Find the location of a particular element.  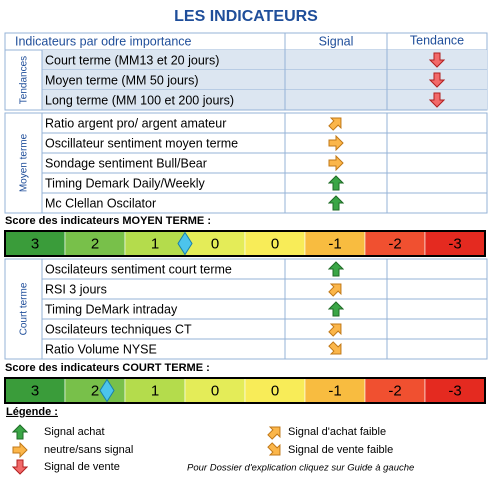

title: LES INDICATEURS is located at coordinates (246, 16).